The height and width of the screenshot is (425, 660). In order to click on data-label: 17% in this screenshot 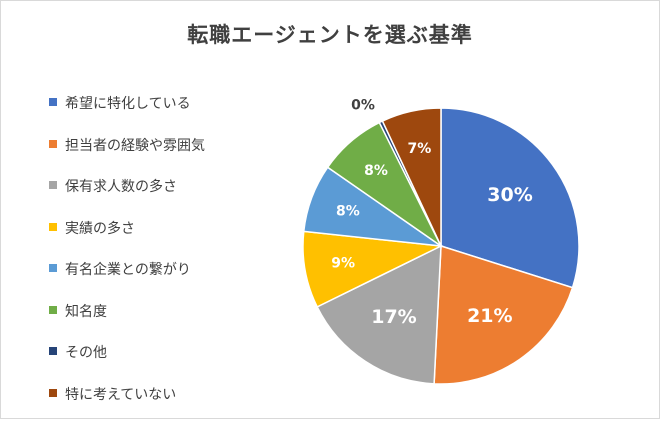, I will do `click(393, 317)`.